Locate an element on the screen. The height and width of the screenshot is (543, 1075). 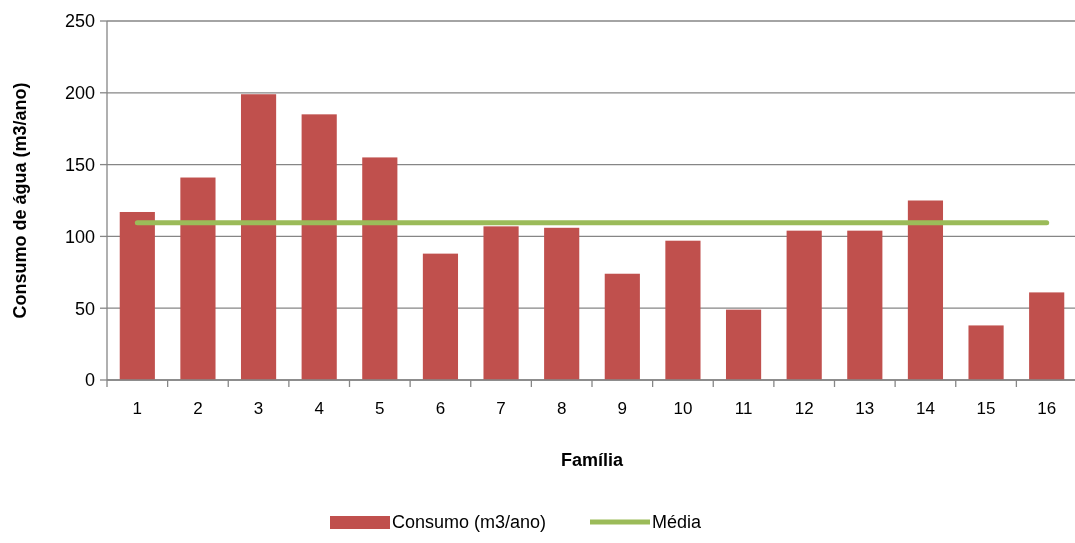
x-tick-label: 2 is located at coordinates (198, 408).